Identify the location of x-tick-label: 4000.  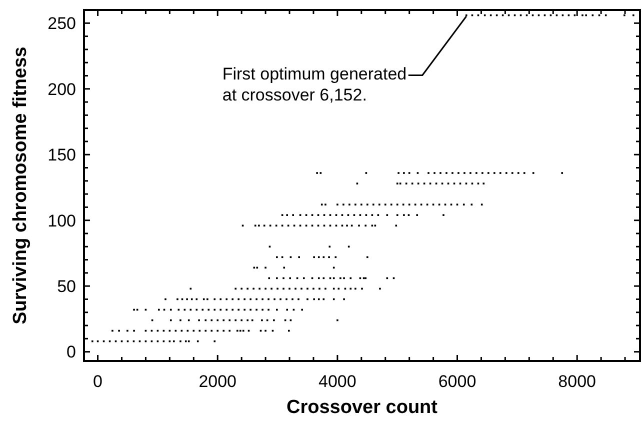
(337, 381).